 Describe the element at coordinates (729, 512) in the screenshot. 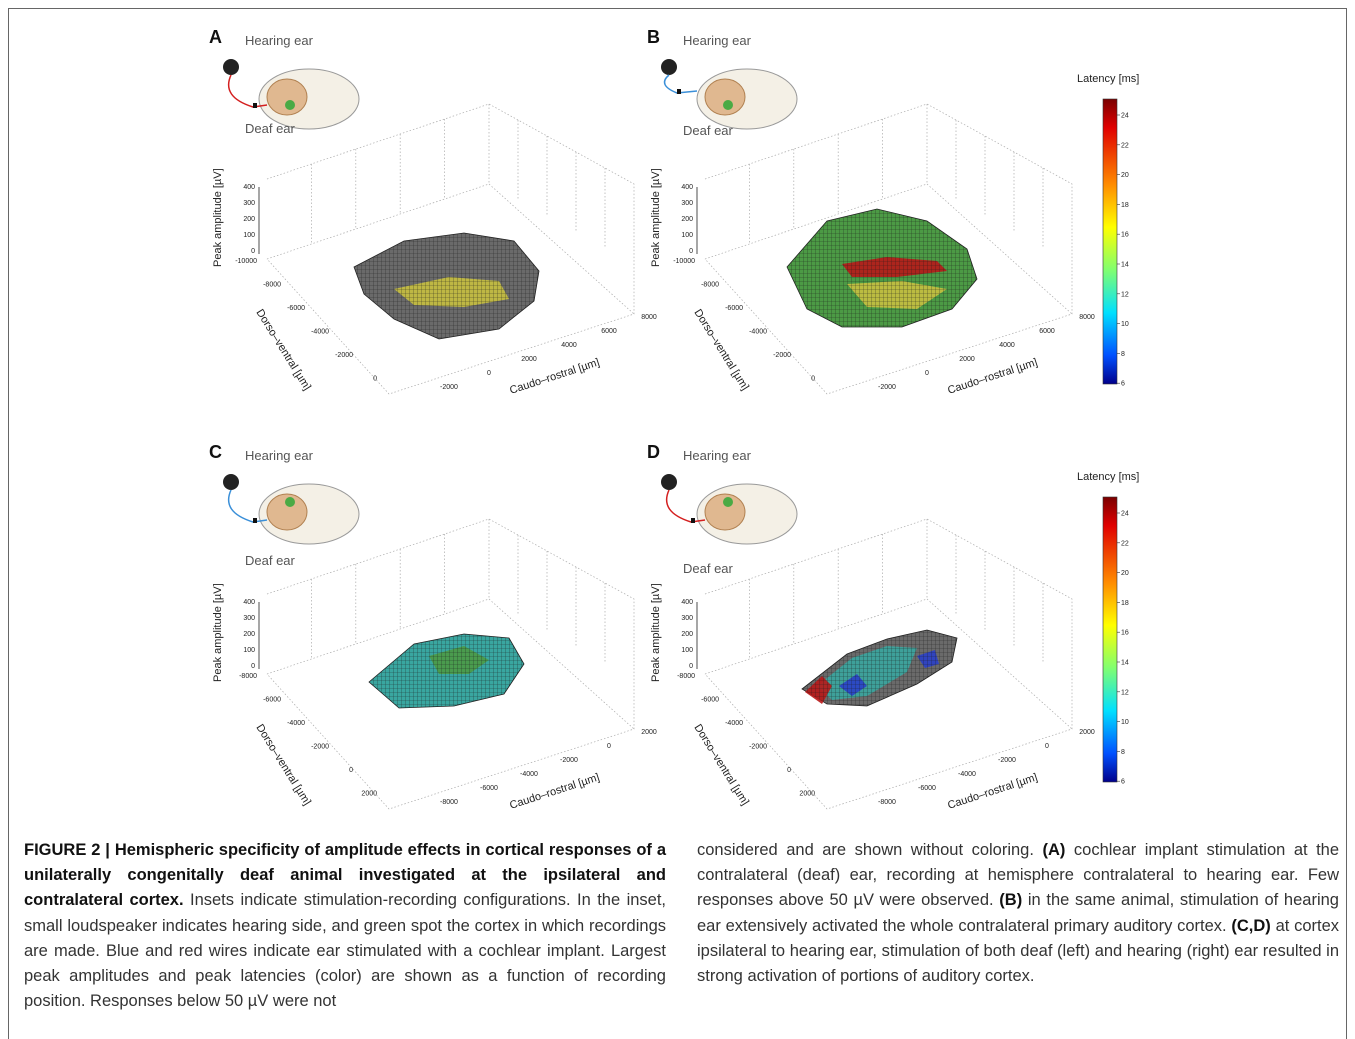

I see `inset-diagram: Hearing ear Deaf ear` at that location.